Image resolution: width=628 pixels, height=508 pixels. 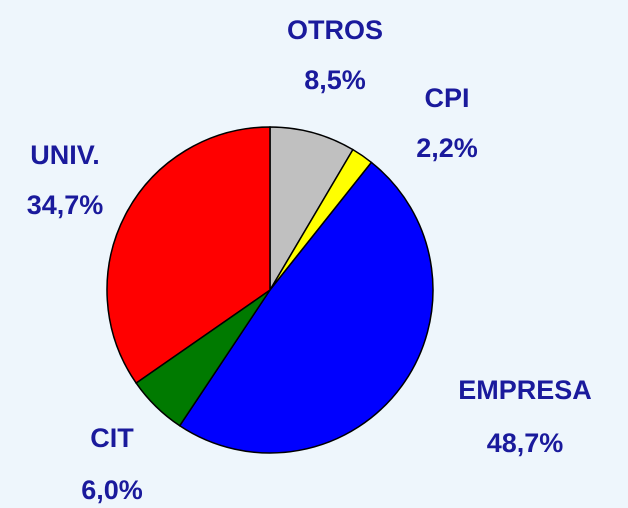 I want to click on slice-label: EMPRESA, so click(x=525, y=390).